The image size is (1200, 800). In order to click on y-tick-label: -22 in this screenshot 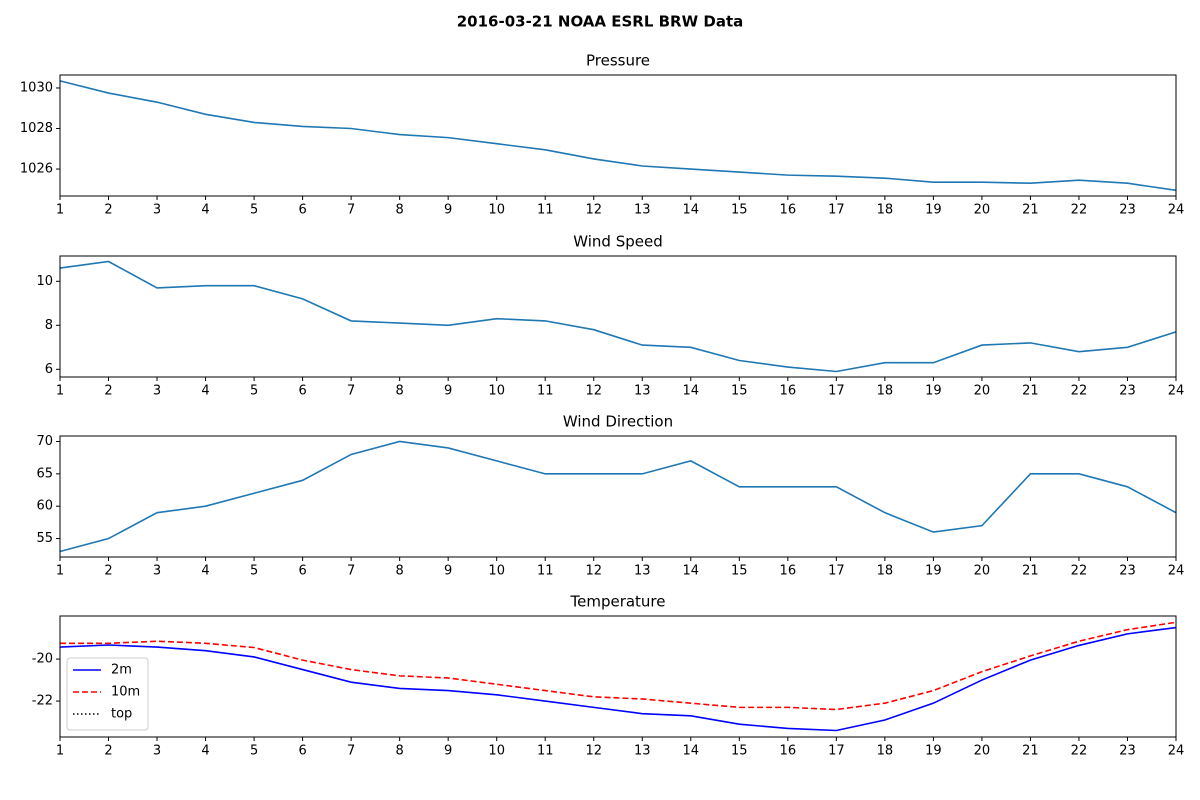, I will do `click(42, 701)`.